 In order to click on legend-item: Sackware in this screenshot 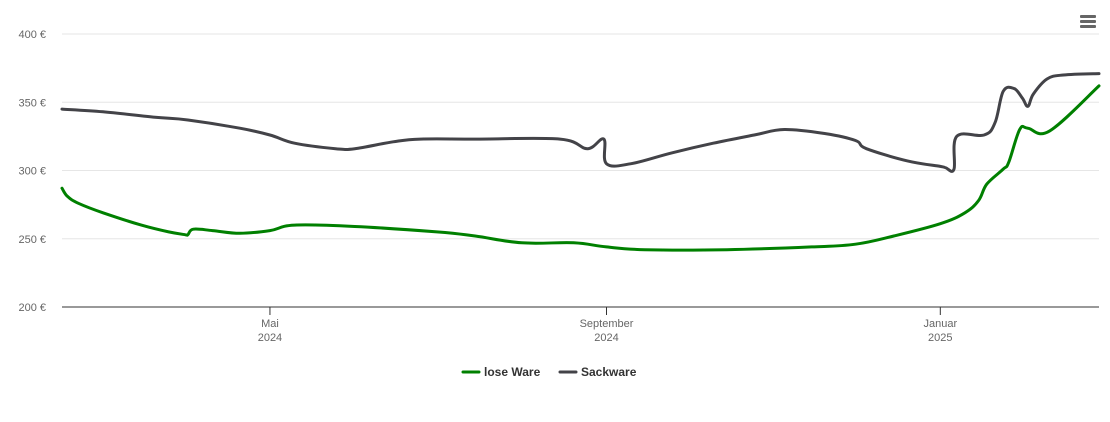, I will do `click(597, 372)`.